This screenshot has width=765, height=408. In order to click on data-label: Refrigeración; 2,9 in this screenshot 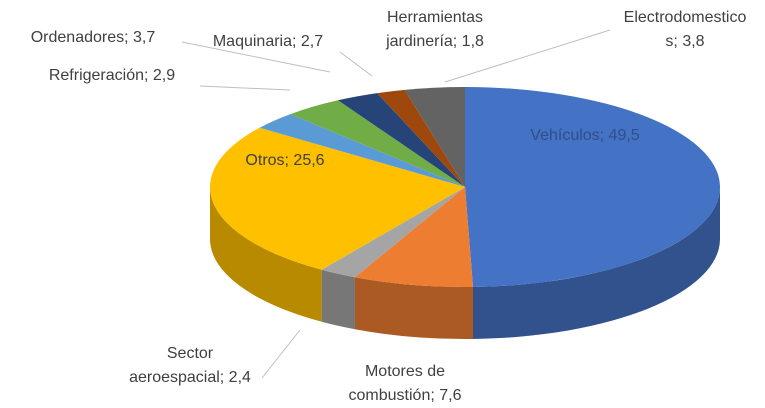, I will do `click(112, 75)`.